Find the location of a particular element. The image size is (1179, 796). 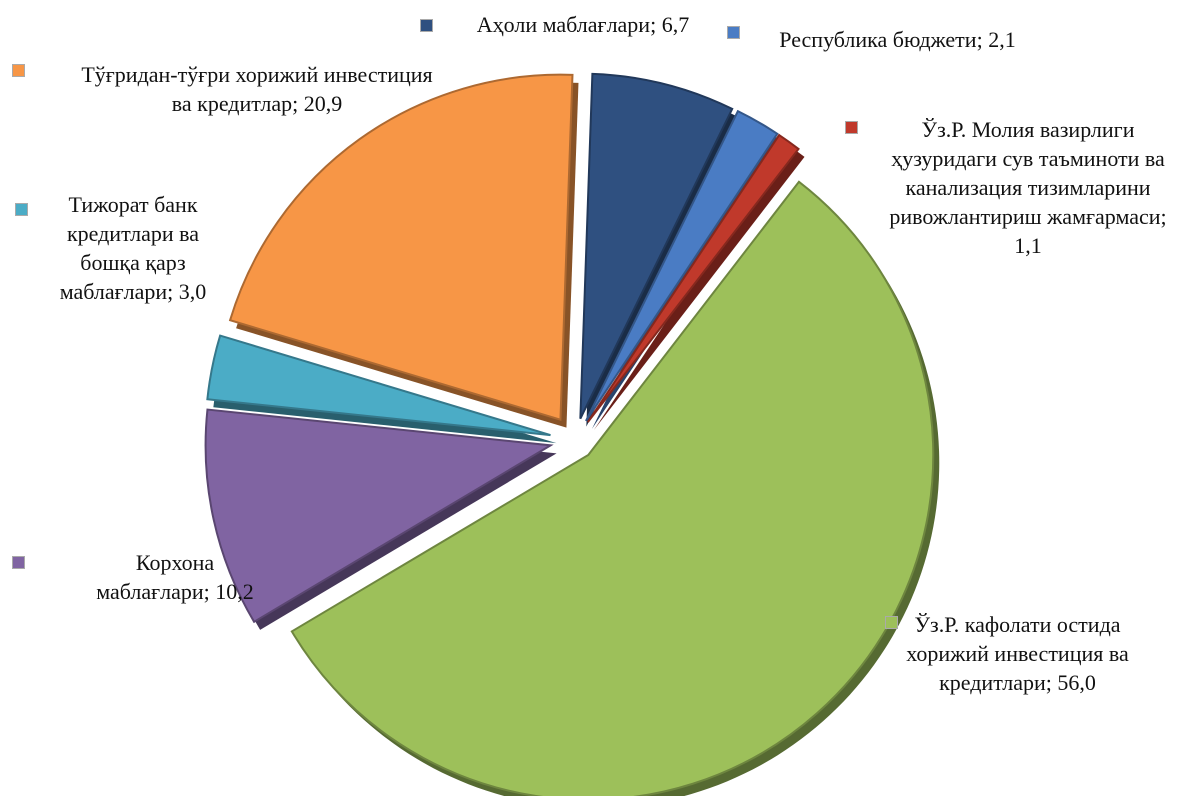

label-value: 3,0 is located at coordinates (192, 291).